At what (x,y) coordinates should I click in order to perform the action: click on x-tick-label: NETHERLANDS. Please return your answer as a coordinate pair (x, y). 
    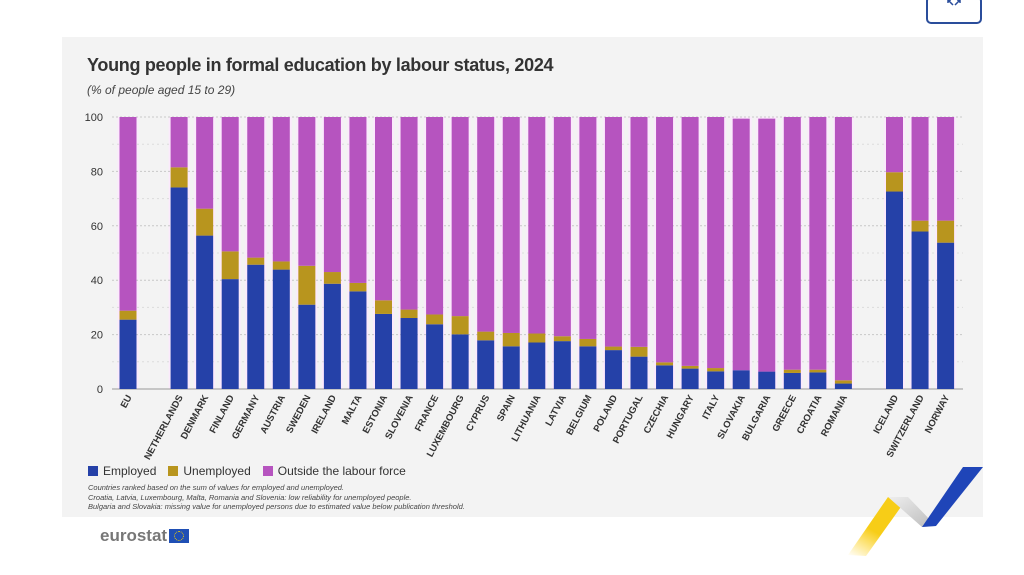
    Looking at the image, I should click on (163, 427).